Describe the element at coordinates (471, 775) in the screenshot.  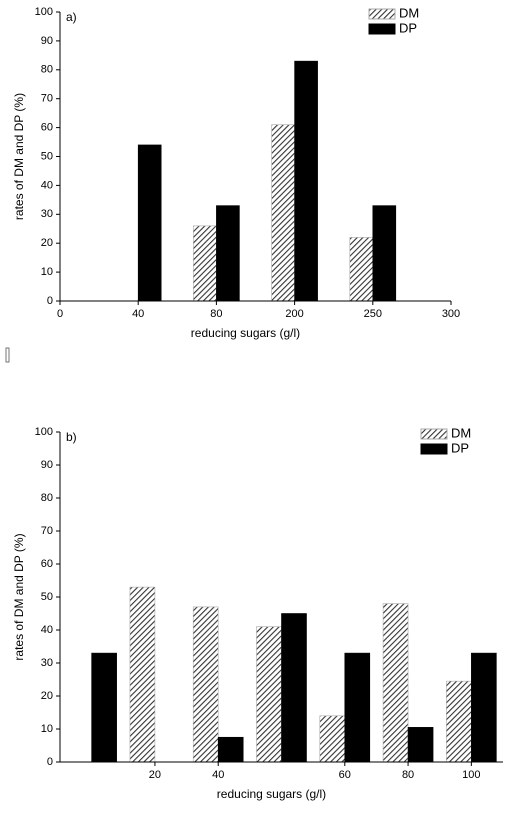
I see `x-tick-label: 100` at that location.